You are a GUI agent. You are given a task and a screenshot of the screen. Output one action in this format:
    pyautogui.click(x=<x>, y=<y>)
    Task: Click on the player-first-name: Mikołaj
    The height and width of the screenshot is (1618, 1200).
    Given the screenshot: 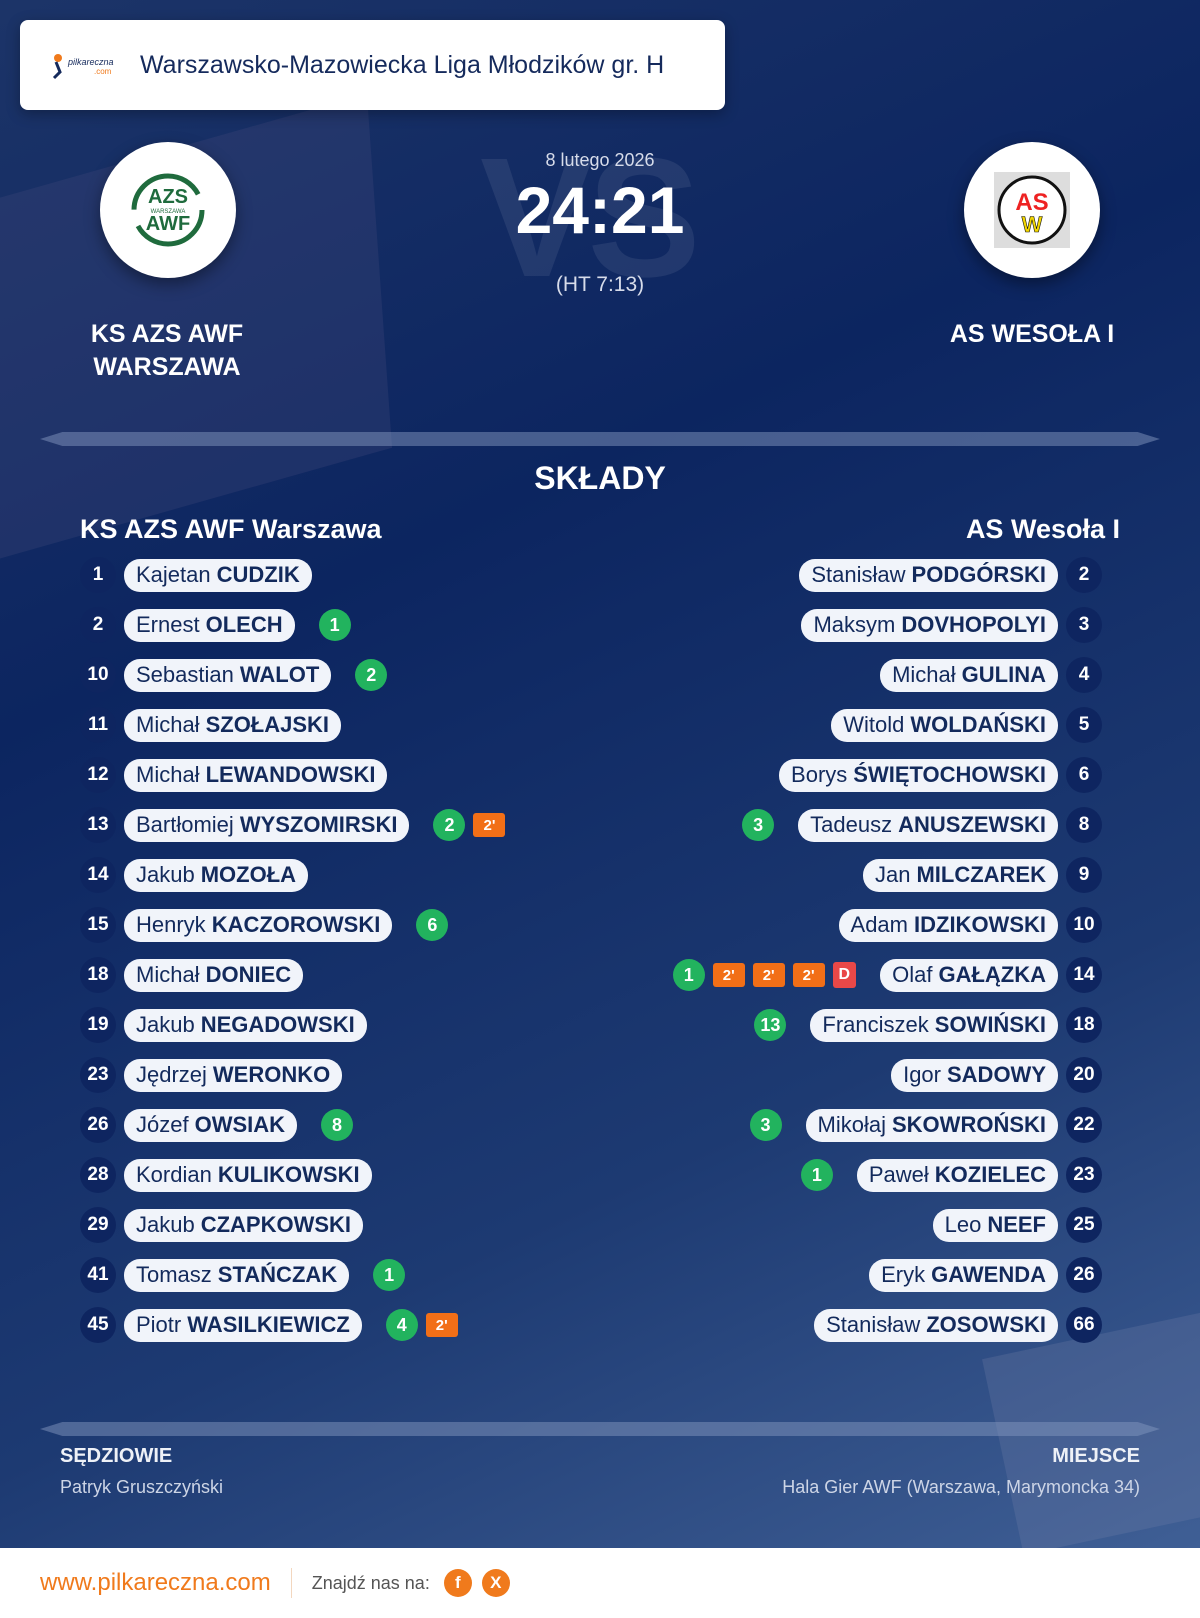 What is the action you would take?
    pyautogui.click(x=851, y=1124)
    